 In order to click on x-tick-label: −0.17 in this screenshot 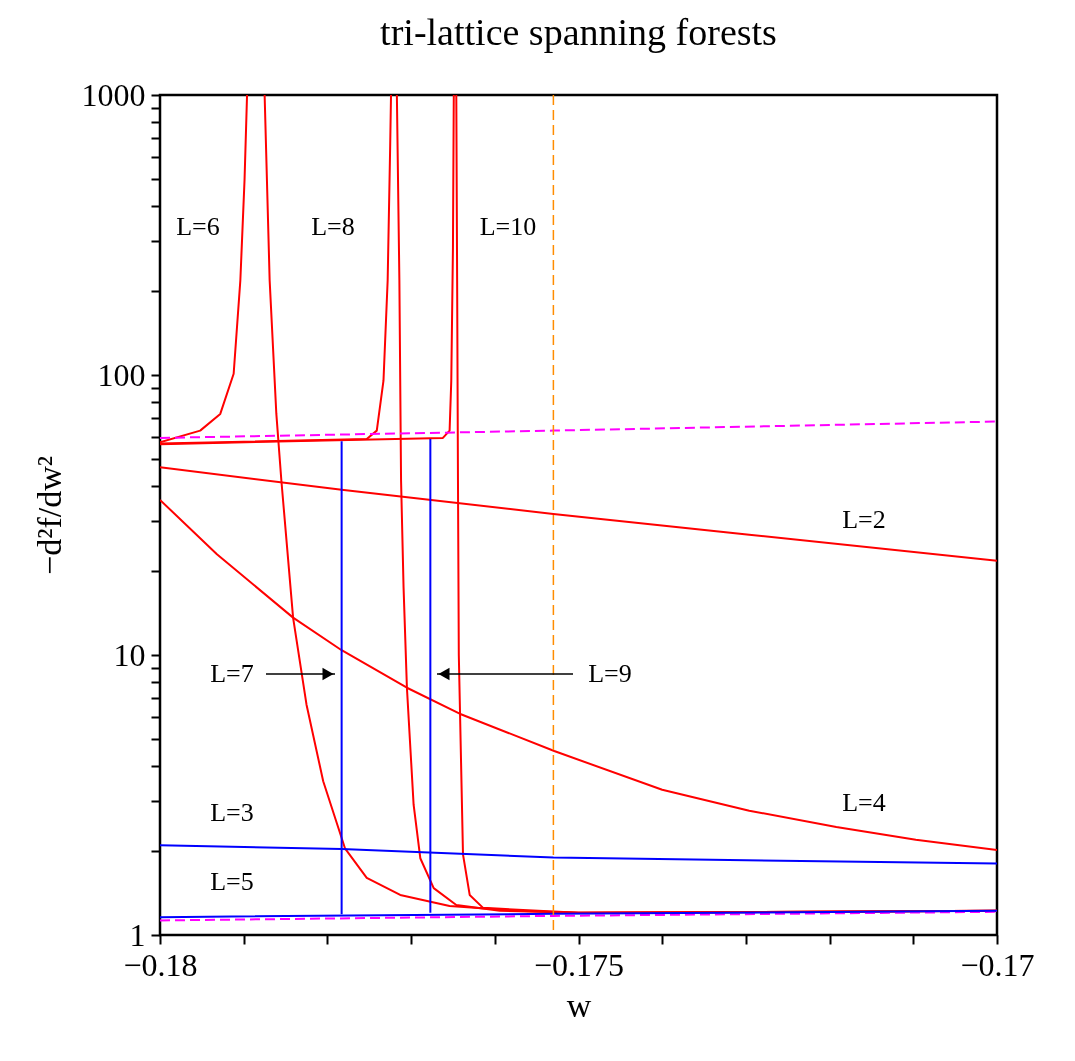, I will do `click(997, 964)`.